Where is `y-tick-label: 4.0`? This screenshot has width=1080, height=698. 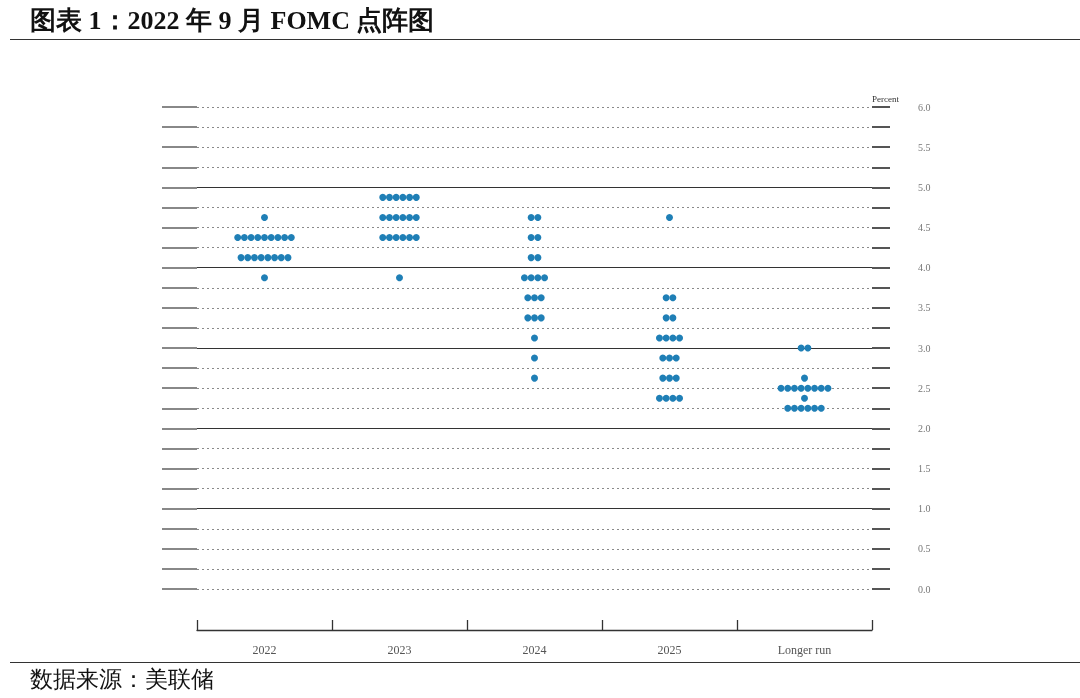 y-tick-label: 4.0 is located at coordinates (924, 268).